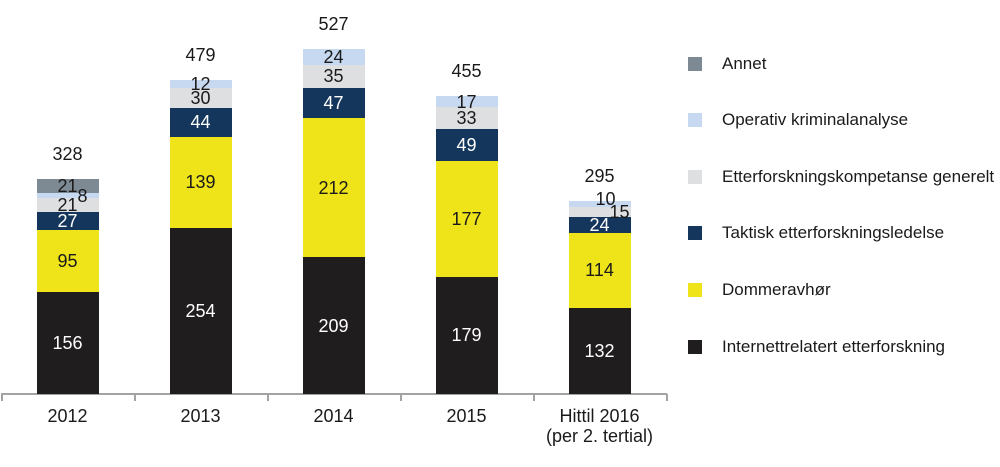  What do you see at coordinates (619, 212) in the screenshot?
I see `segment-label: 15` at bounding box center [619, 212].